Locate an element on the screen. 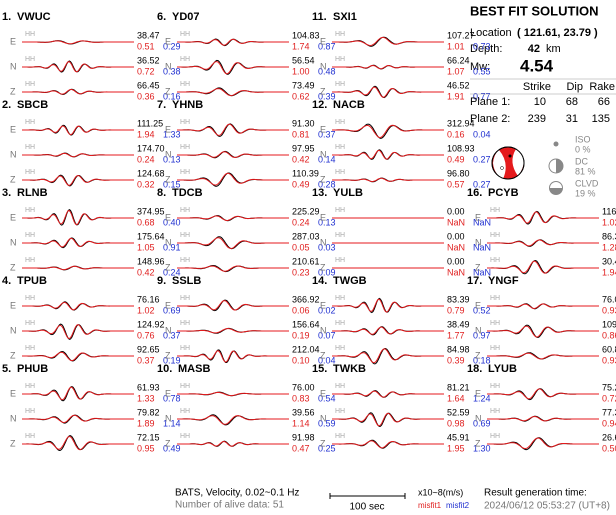 Image resolution: width=616 pixels, height=515 pixels. station-name: YHNB is located at coordinates (187, 105).